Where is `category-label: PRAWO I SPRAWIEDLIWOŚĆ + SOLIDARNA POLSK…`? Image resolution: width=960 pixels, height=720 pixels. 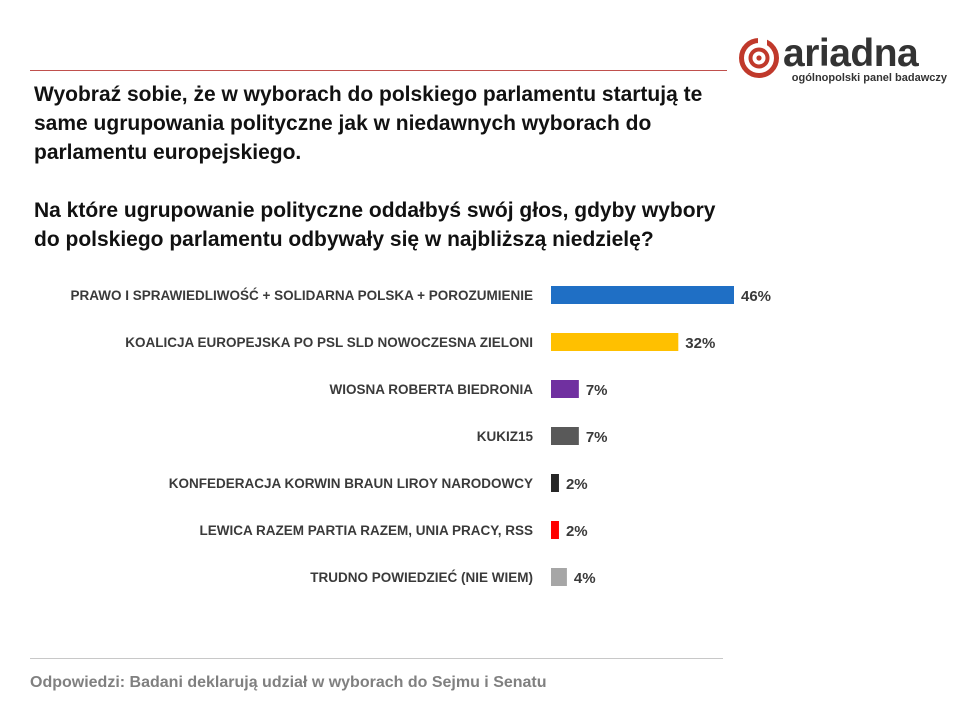
category-label: PRAWO I SPRAWIEDLIWOŚĆ + SOLIDARNA POLSK… is located at coordinates (301, 295).